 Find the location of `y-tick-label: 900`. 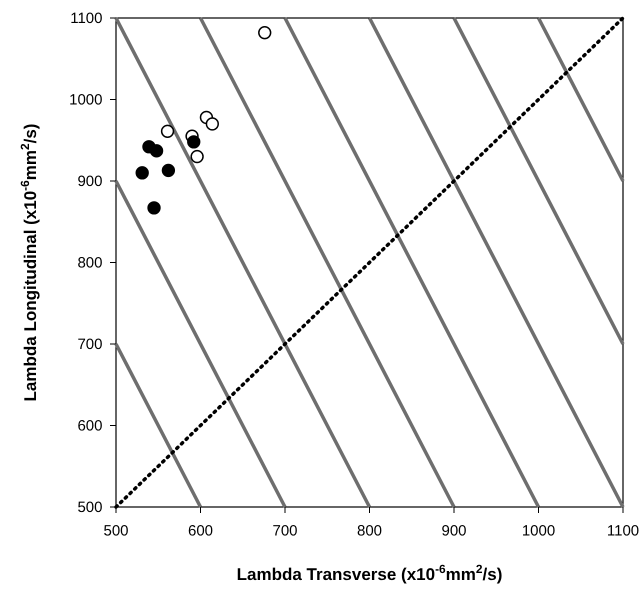

y-tick-label: 900 is located at coordinates (89, 181).